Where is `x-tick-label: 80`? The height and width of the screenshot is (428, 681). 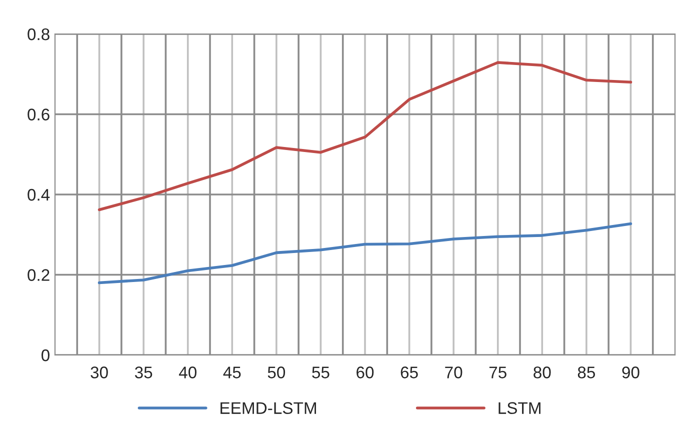
x-tick-label: 80 is located at coordinates (542, 372).